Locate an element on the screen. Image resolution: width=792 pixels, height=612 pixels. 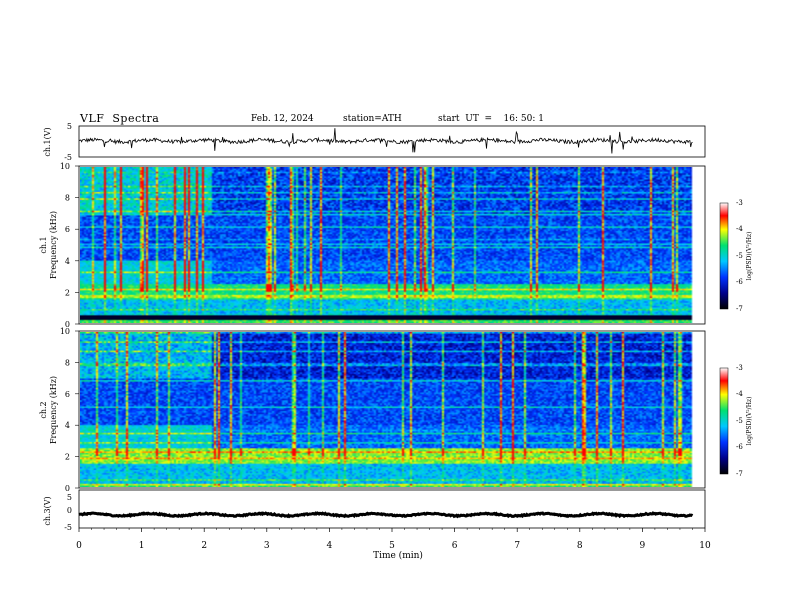
ch2-ytick-label: 4 is located at coordinates (67, 425).